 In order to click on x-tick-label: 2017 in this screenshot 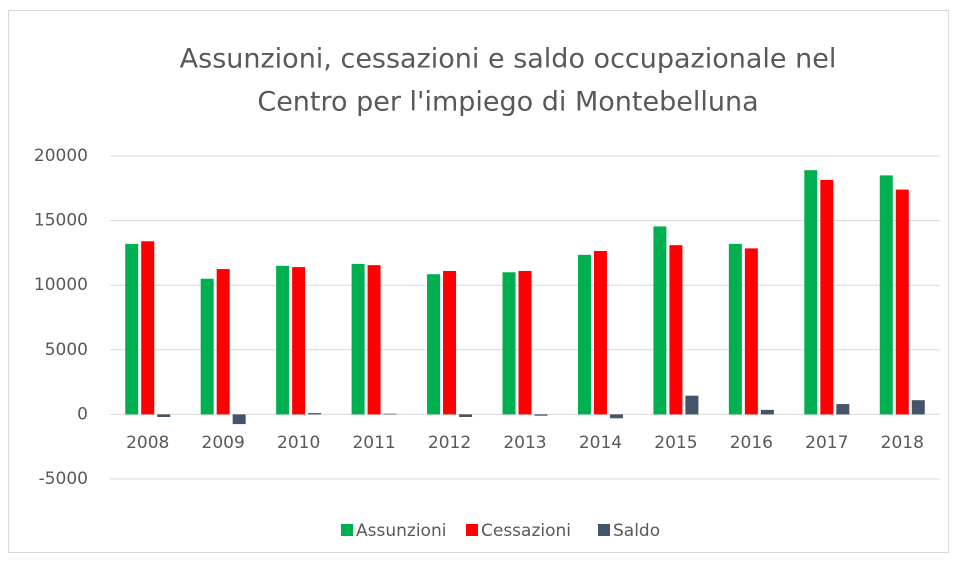, I will do `click(826, 443)`.